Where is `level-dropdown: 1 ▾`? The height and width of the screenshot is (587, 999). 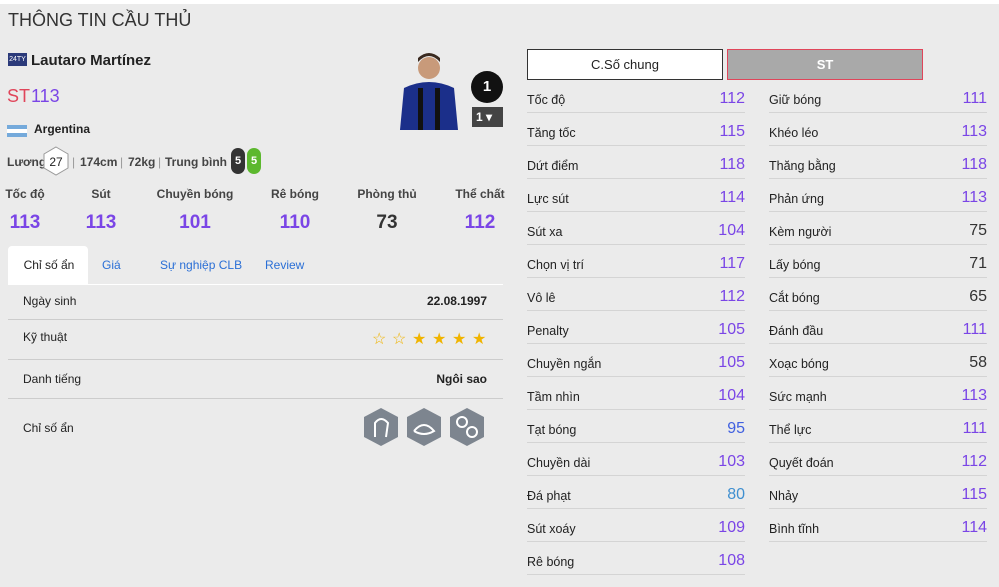 level-dropdown: 1 ▾ is located at coordinates (487, 117).